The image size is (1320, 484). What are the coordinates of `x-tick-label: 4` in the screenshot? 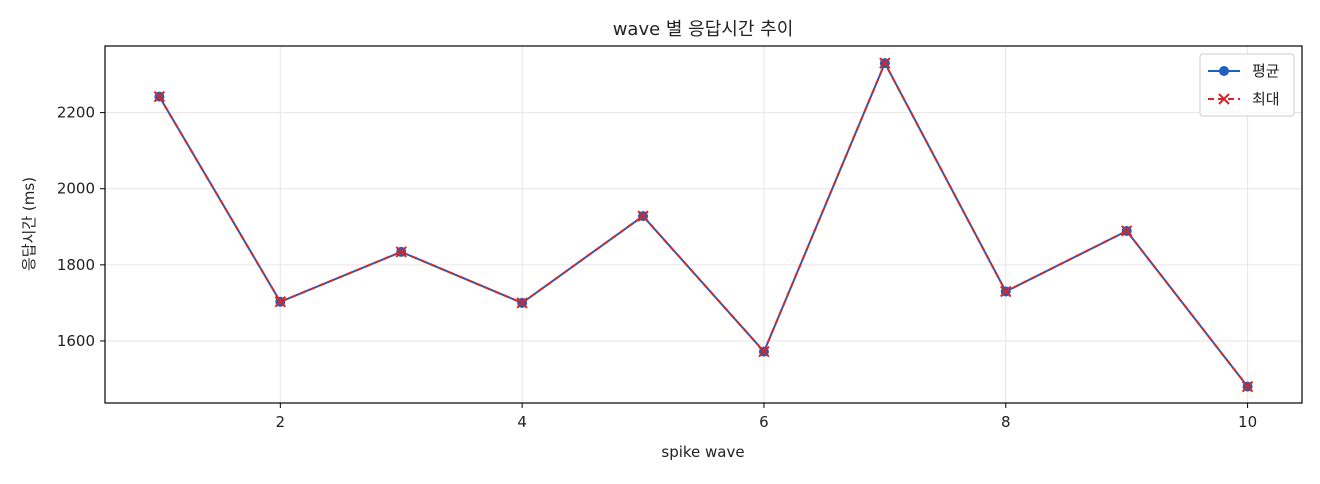 It's located at (522, 422).